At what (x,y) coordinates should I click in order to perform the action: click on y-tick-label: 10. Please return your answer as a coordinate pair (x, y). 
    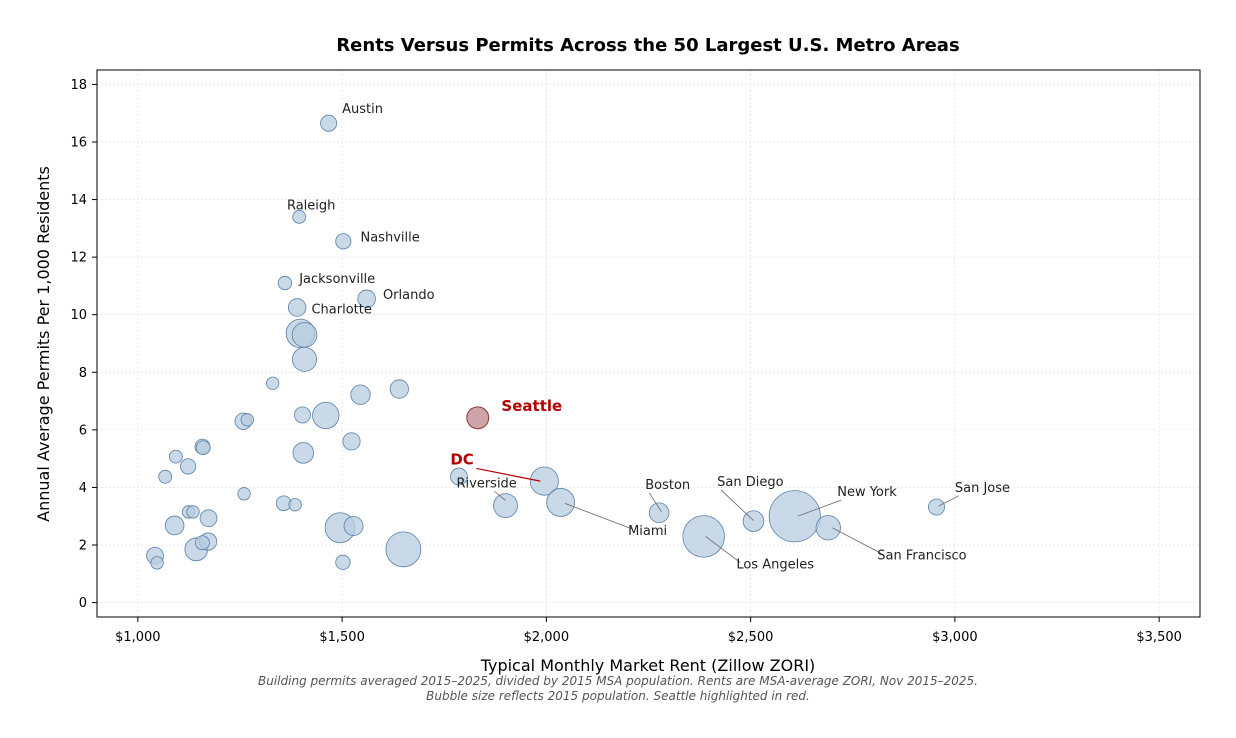
    Looking at the image, I should click on (78, 315).